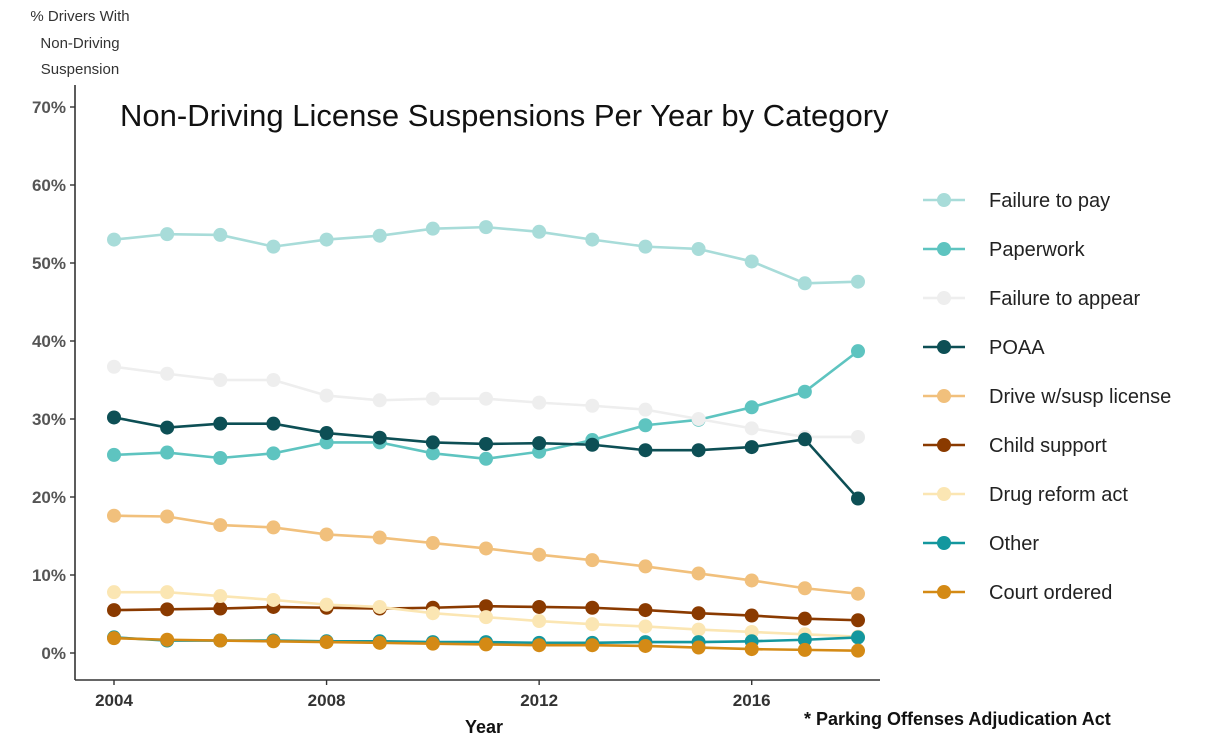  Describe the element at coordinates (49, 263) in the screenshot. I see `y-tick-label: 50%` at that location.